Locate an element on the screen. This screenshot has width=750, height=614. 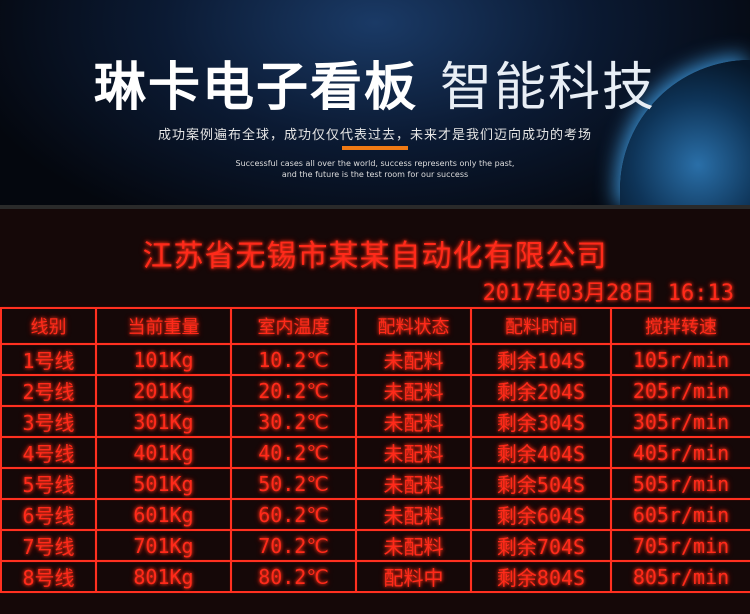
table-cell: 101Kg is located at coordinates (163, 359).